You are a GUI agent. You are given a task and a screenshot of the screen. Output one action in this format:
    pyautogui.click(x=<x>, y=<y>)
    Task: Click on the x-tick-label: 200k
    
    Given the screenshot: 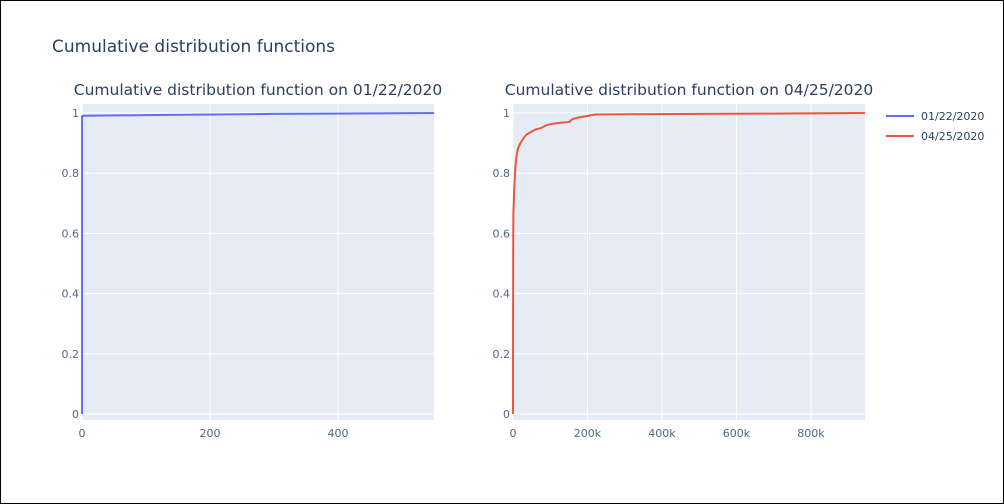 What is the action you would take?
    pyautogui.click(x=588, y=433)
    